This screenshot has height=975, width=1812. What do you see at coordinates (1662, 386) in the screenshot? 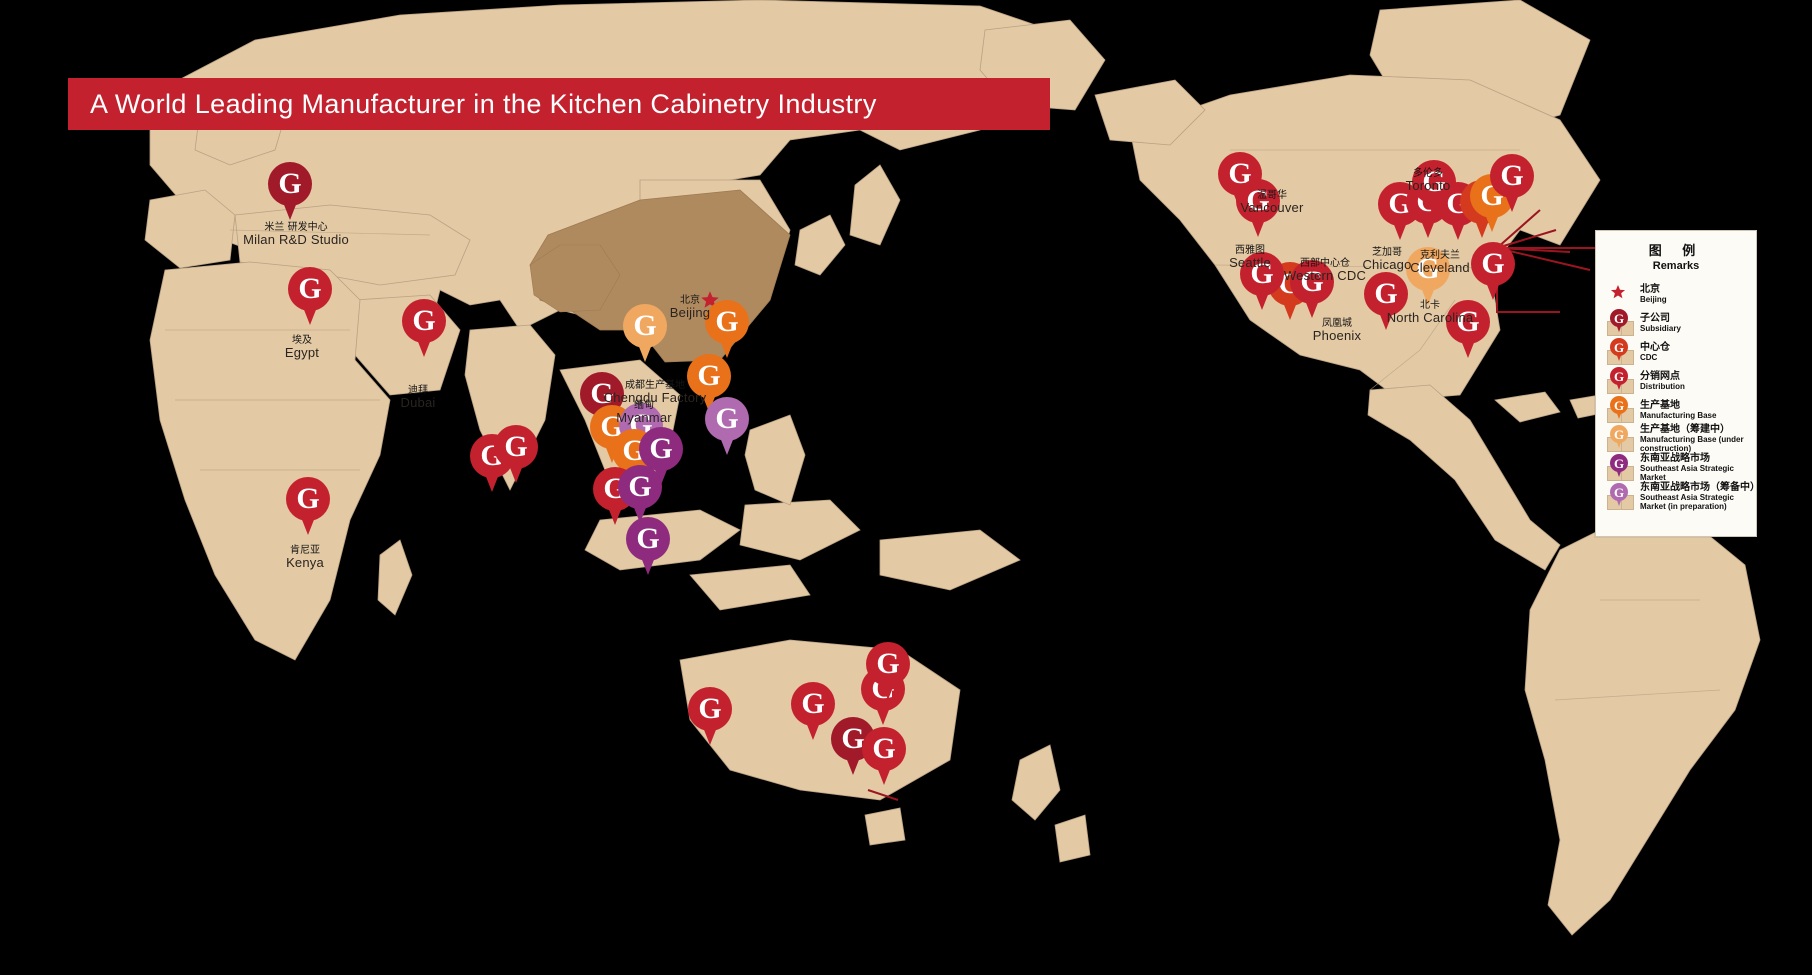
I see `legend-label-en: Distribution` at bounding box center [1662, 386].